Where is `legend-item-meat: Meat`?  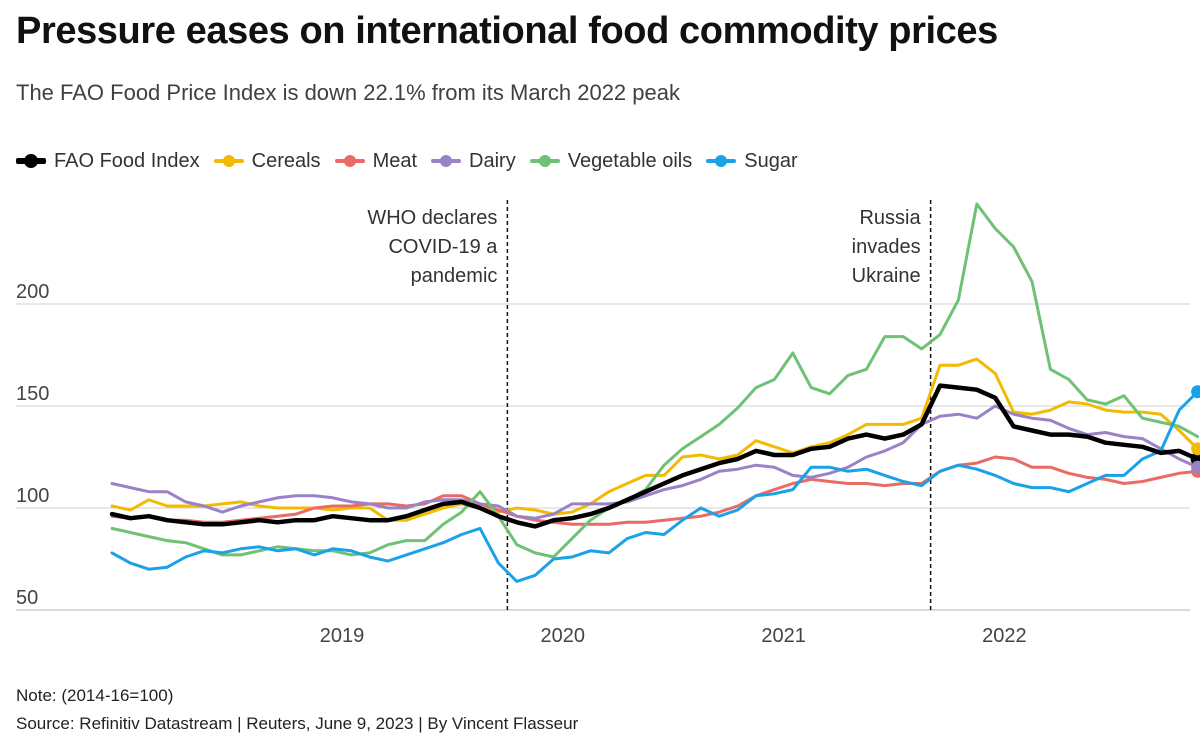 legend-item-meat: Meat is located at coordinates (376, 161).